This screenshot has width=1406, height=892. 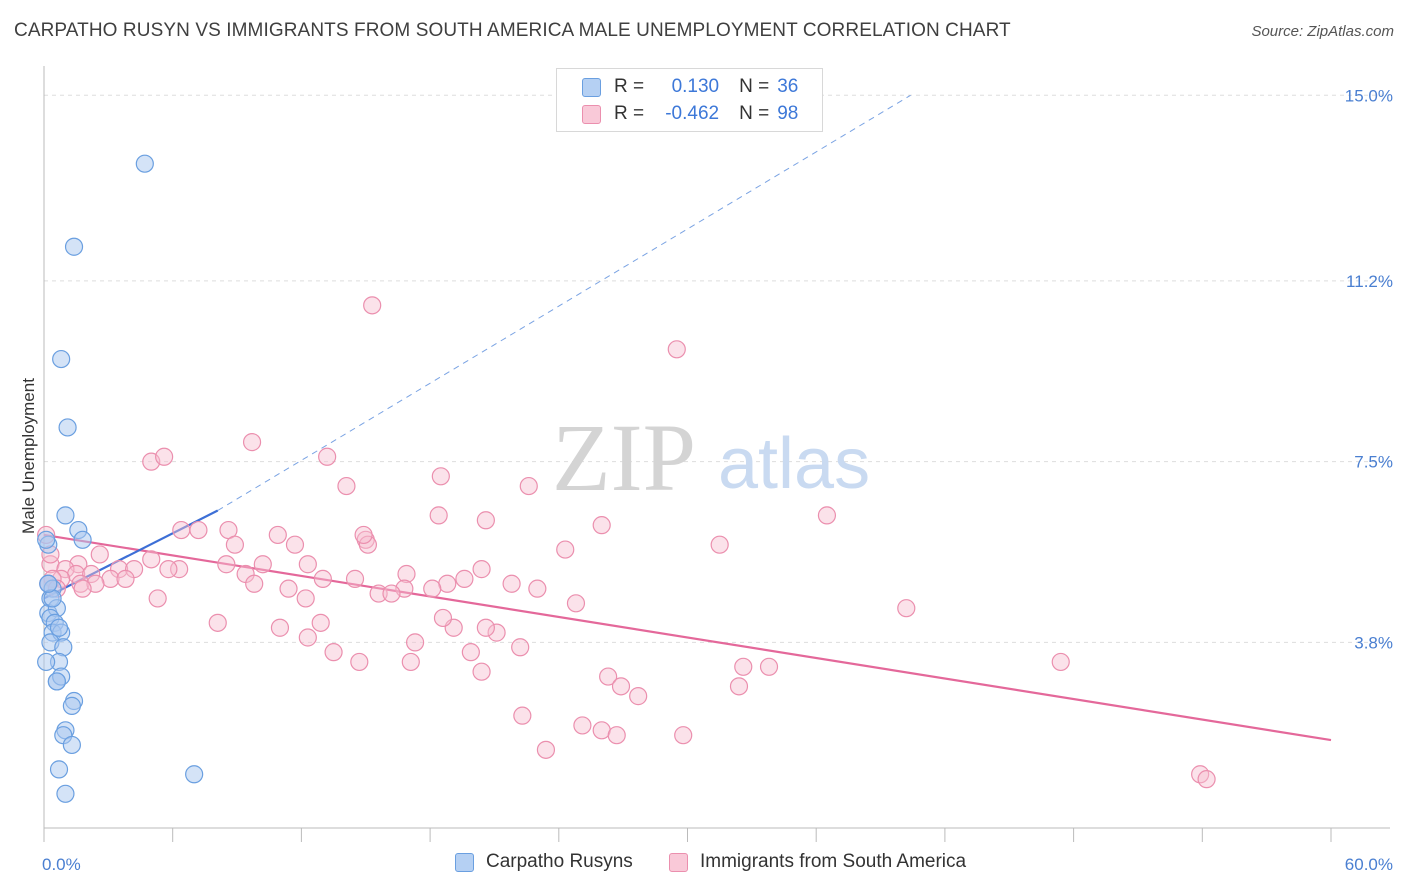 I want to click on y-tick-label: 15.0%, so click(x=1369, y=95).